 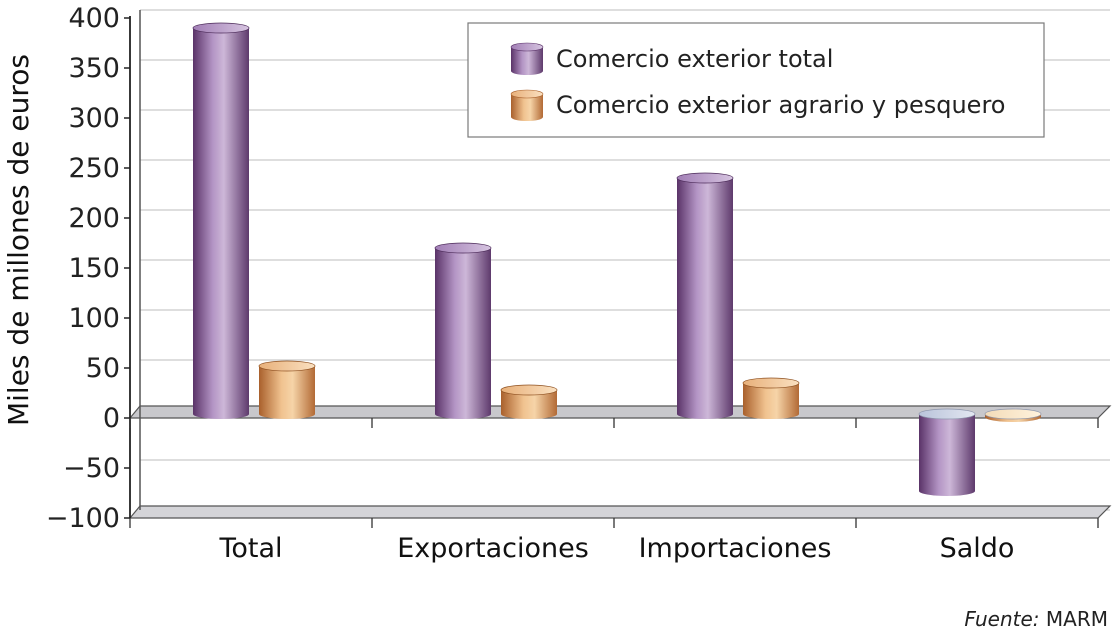 I want to click on y-tick-label: 200, so click(x=94, y=218).